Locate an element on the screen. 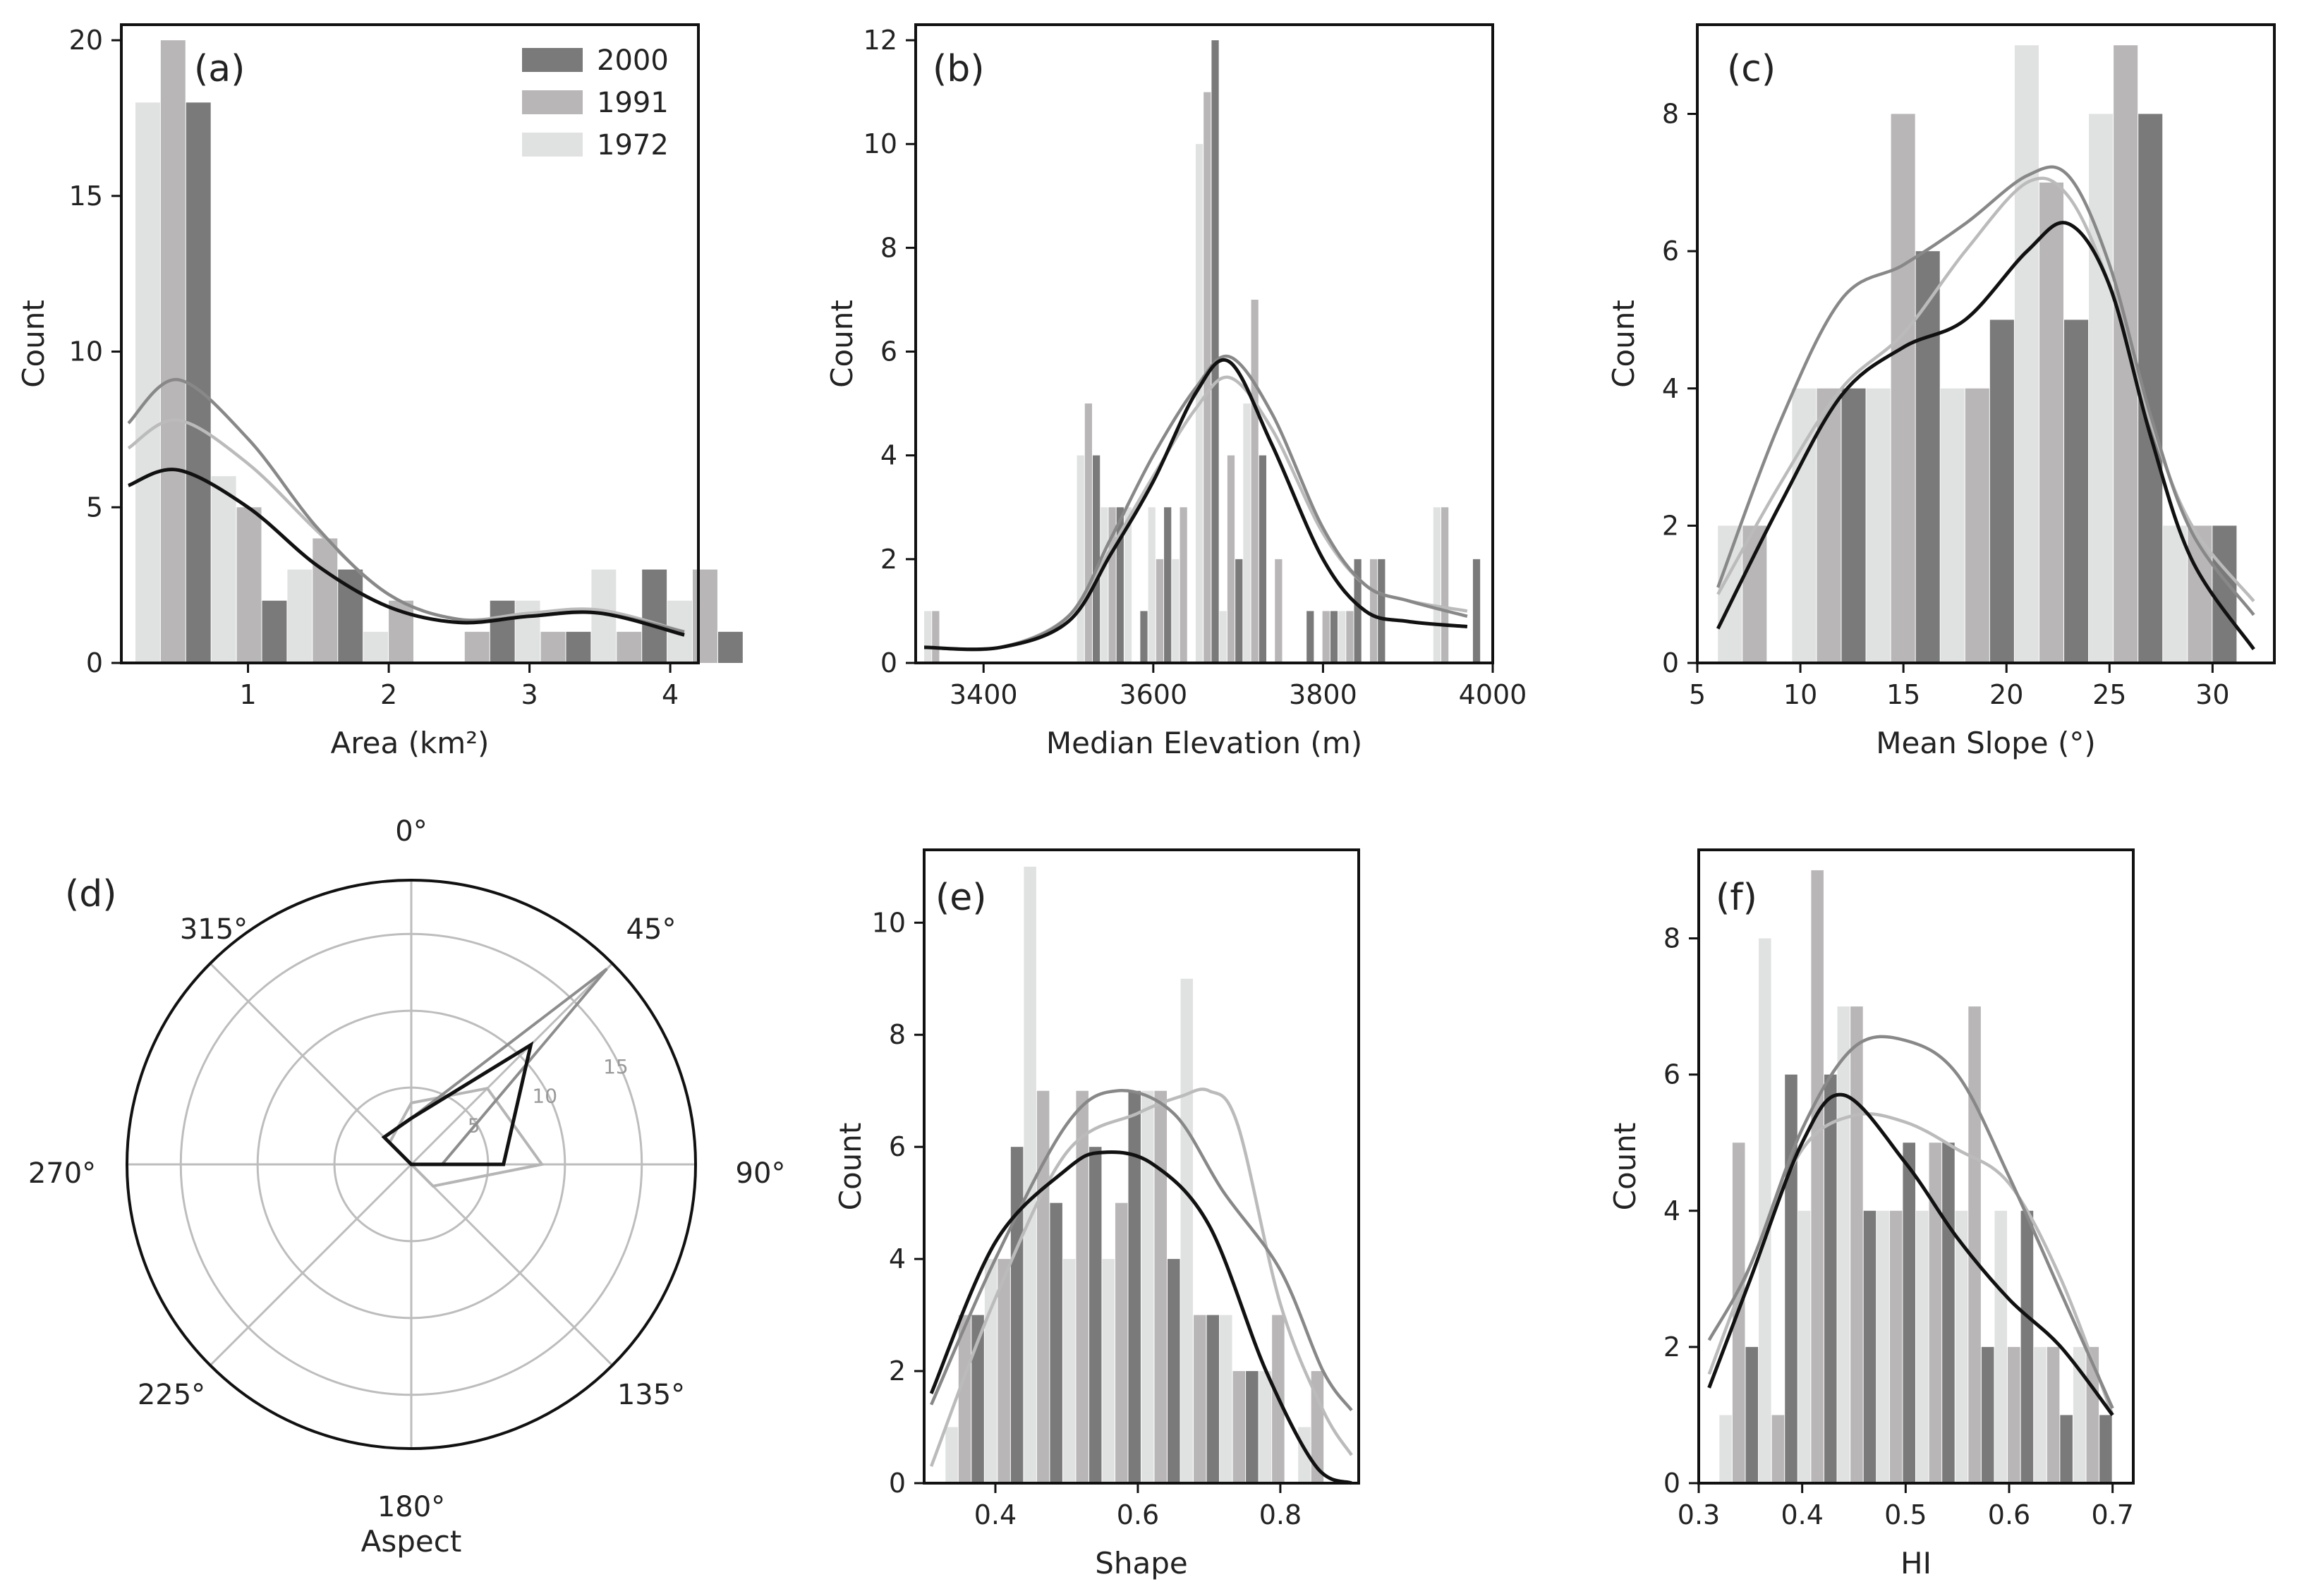  xtick-label-e-0: 0.4 is located at coordinates (996, 1514).